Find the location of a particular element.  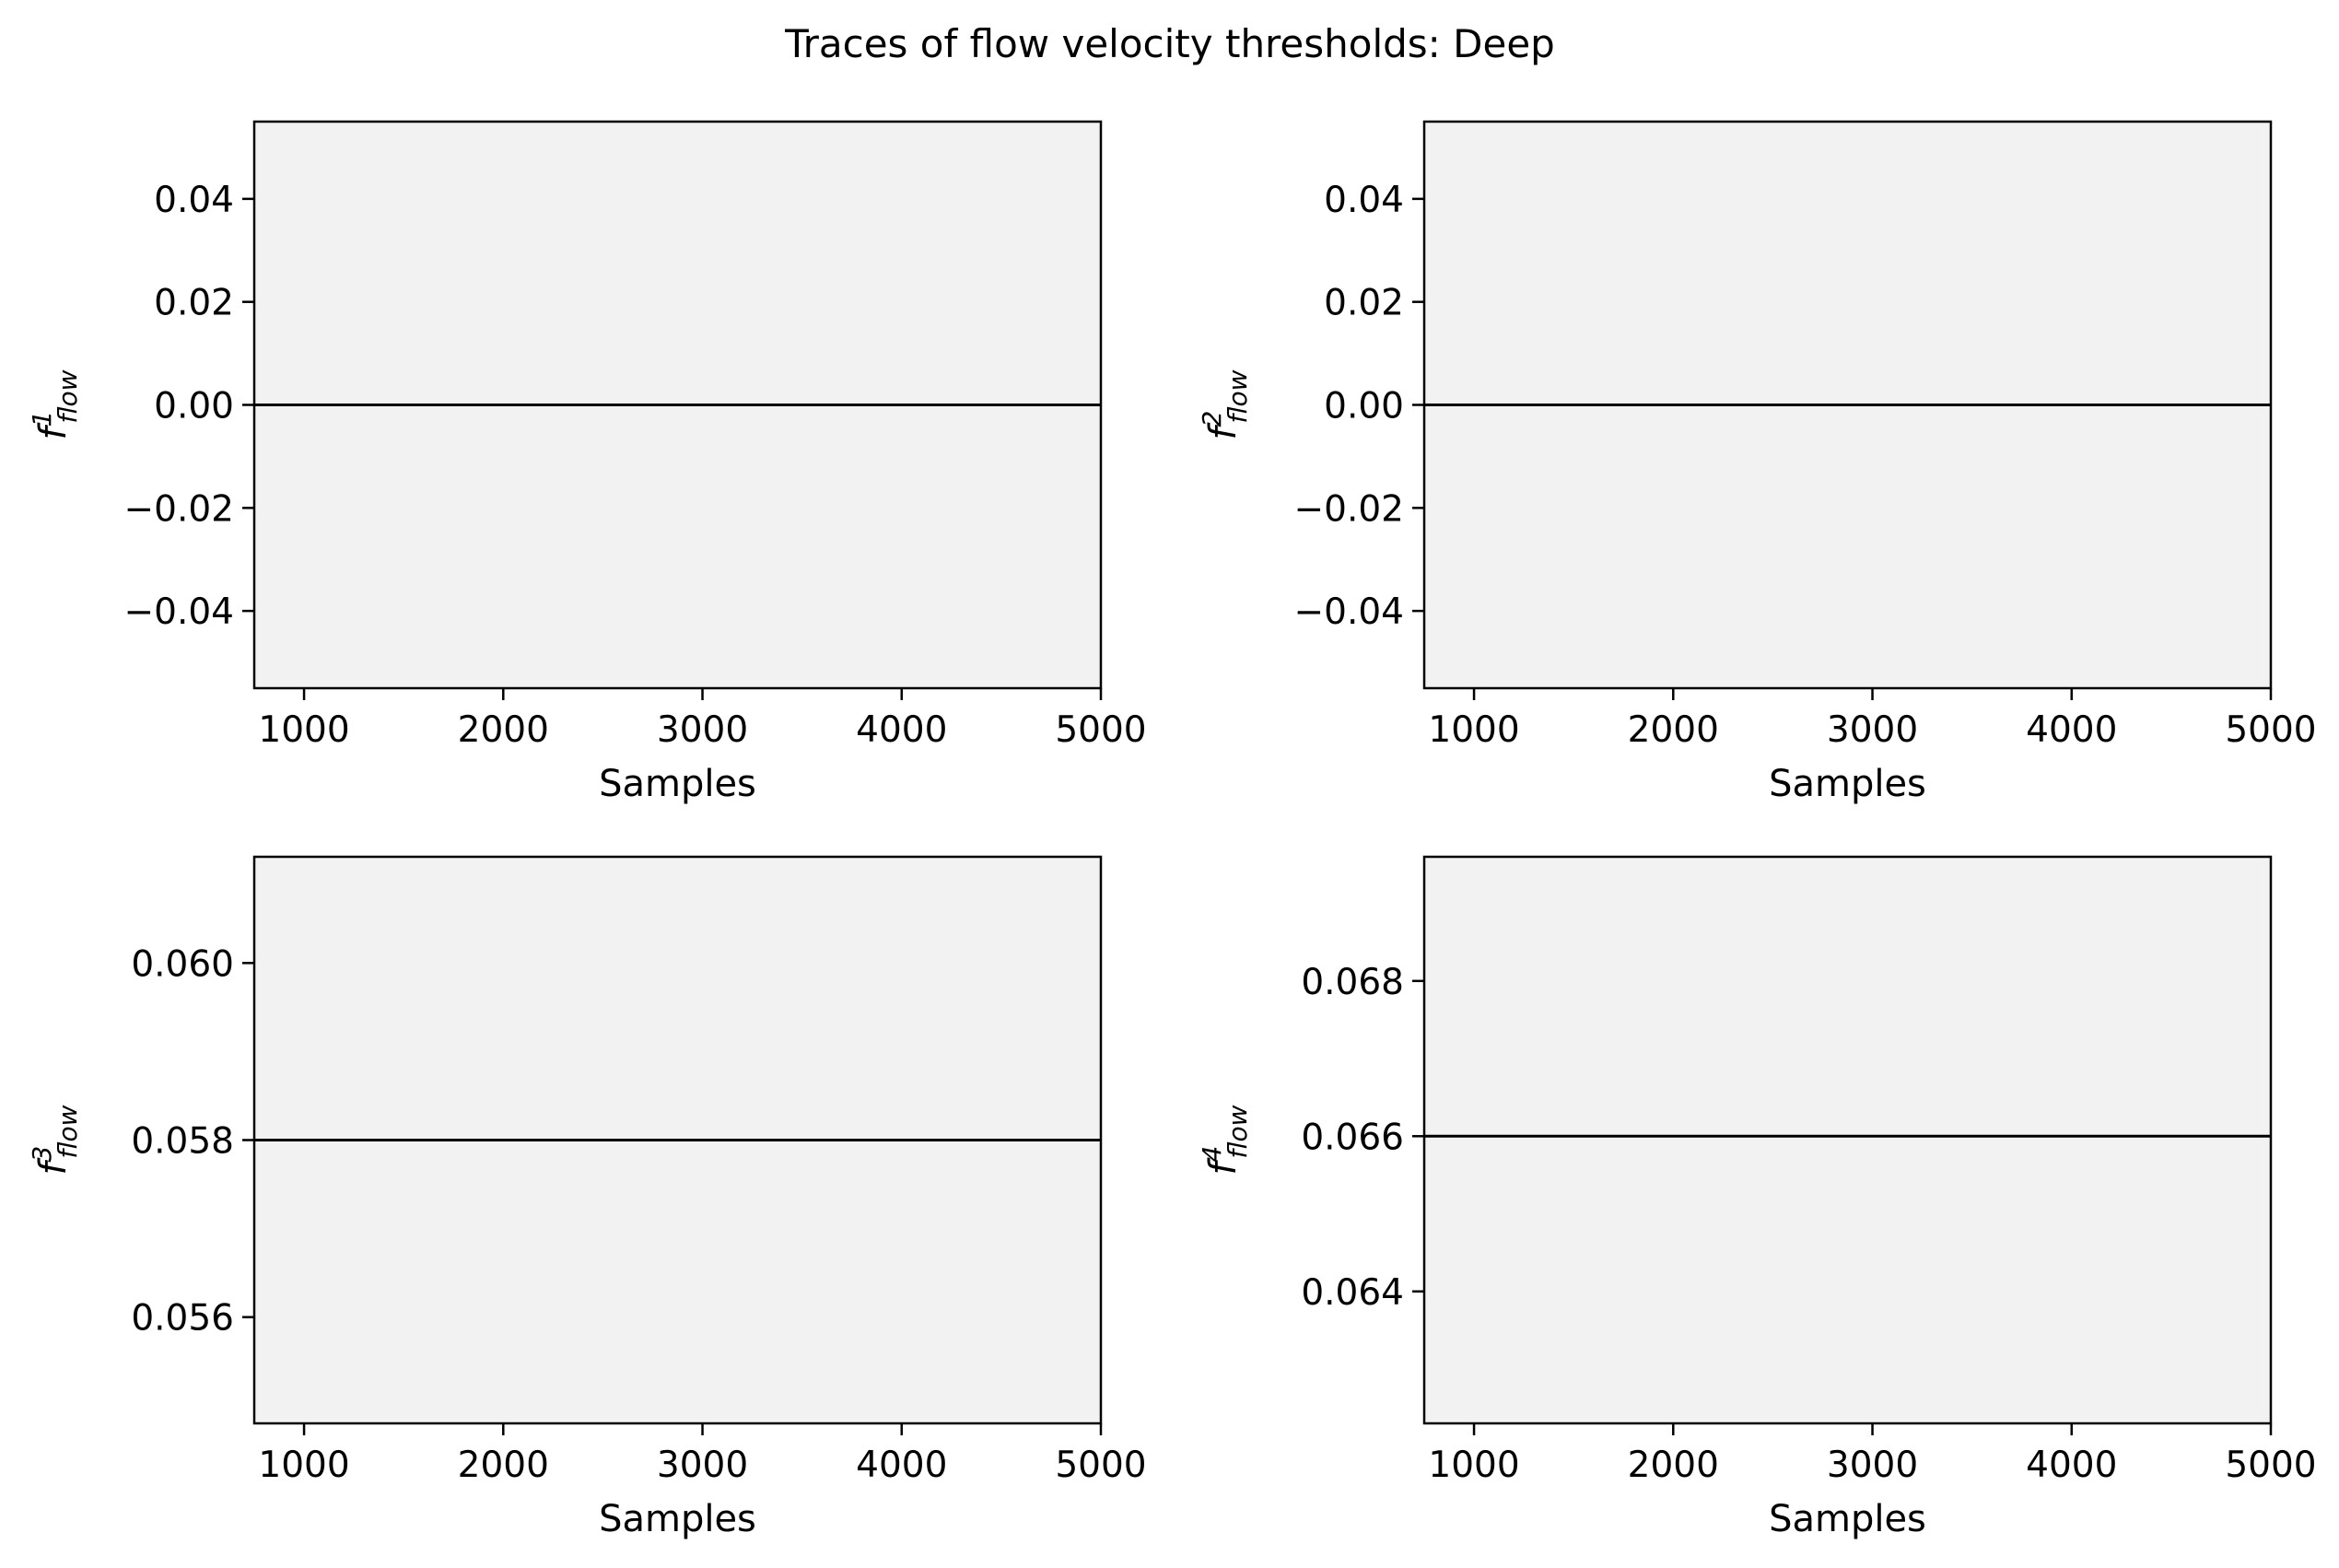

y-axis-label: f1flow is located at coordinates (55, 404).